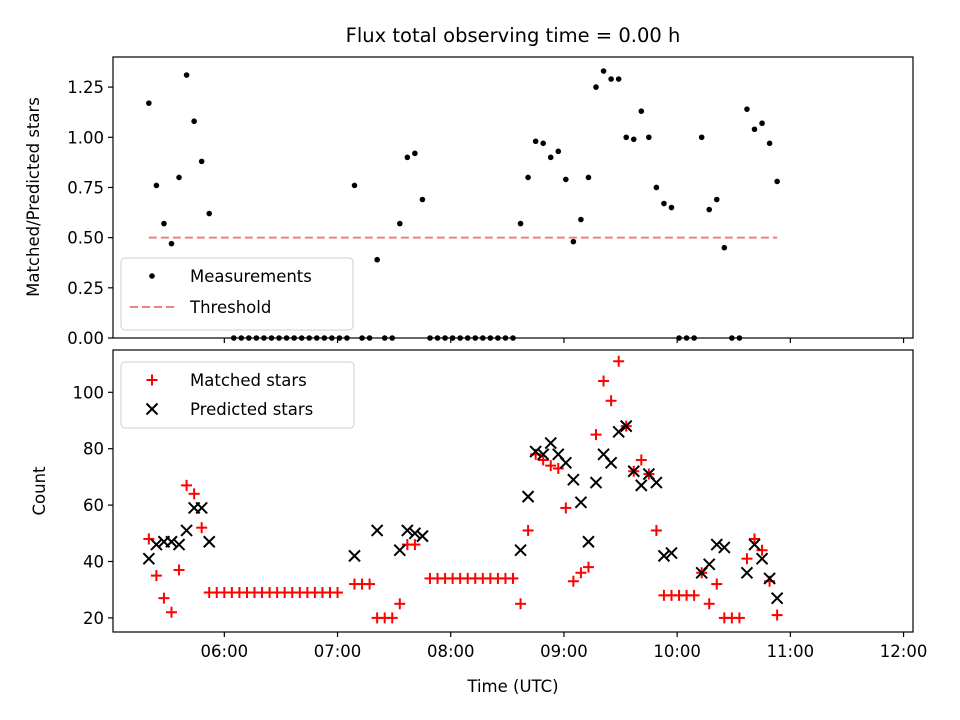  I want to click on top-y-tick-label: 1.25, so click(85, 87).